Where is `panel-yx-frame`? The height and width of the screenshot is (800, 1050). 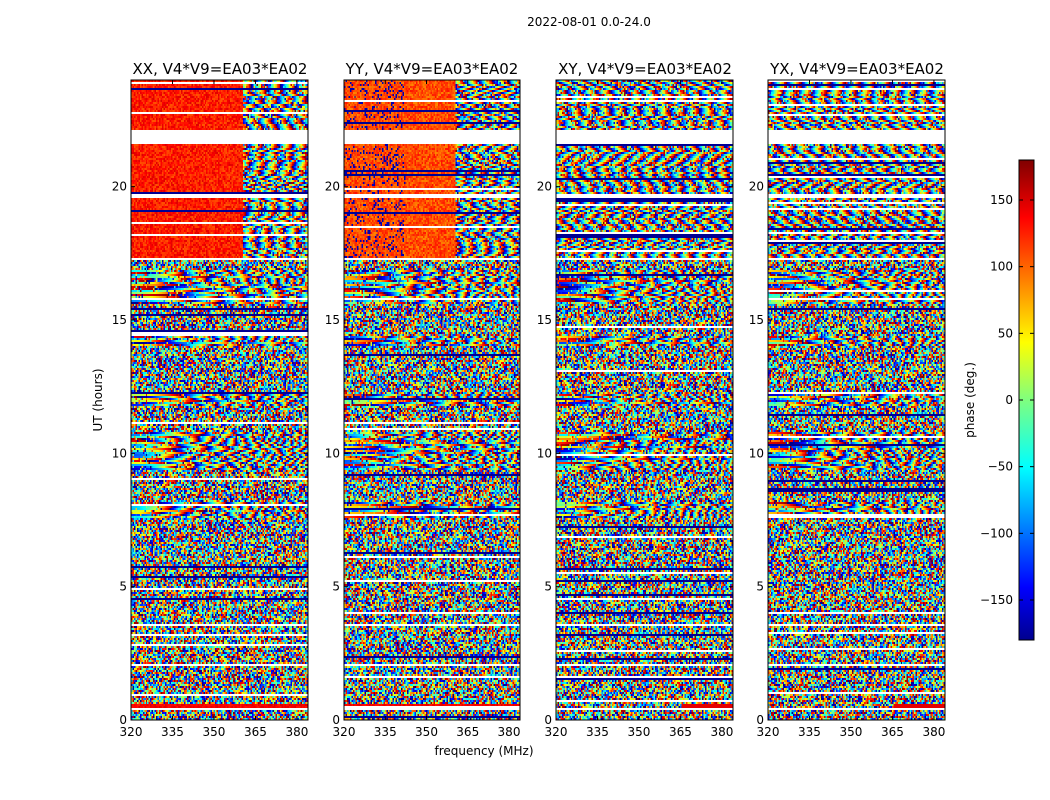 panel-yx-frame is located at coordinates (856, 400).